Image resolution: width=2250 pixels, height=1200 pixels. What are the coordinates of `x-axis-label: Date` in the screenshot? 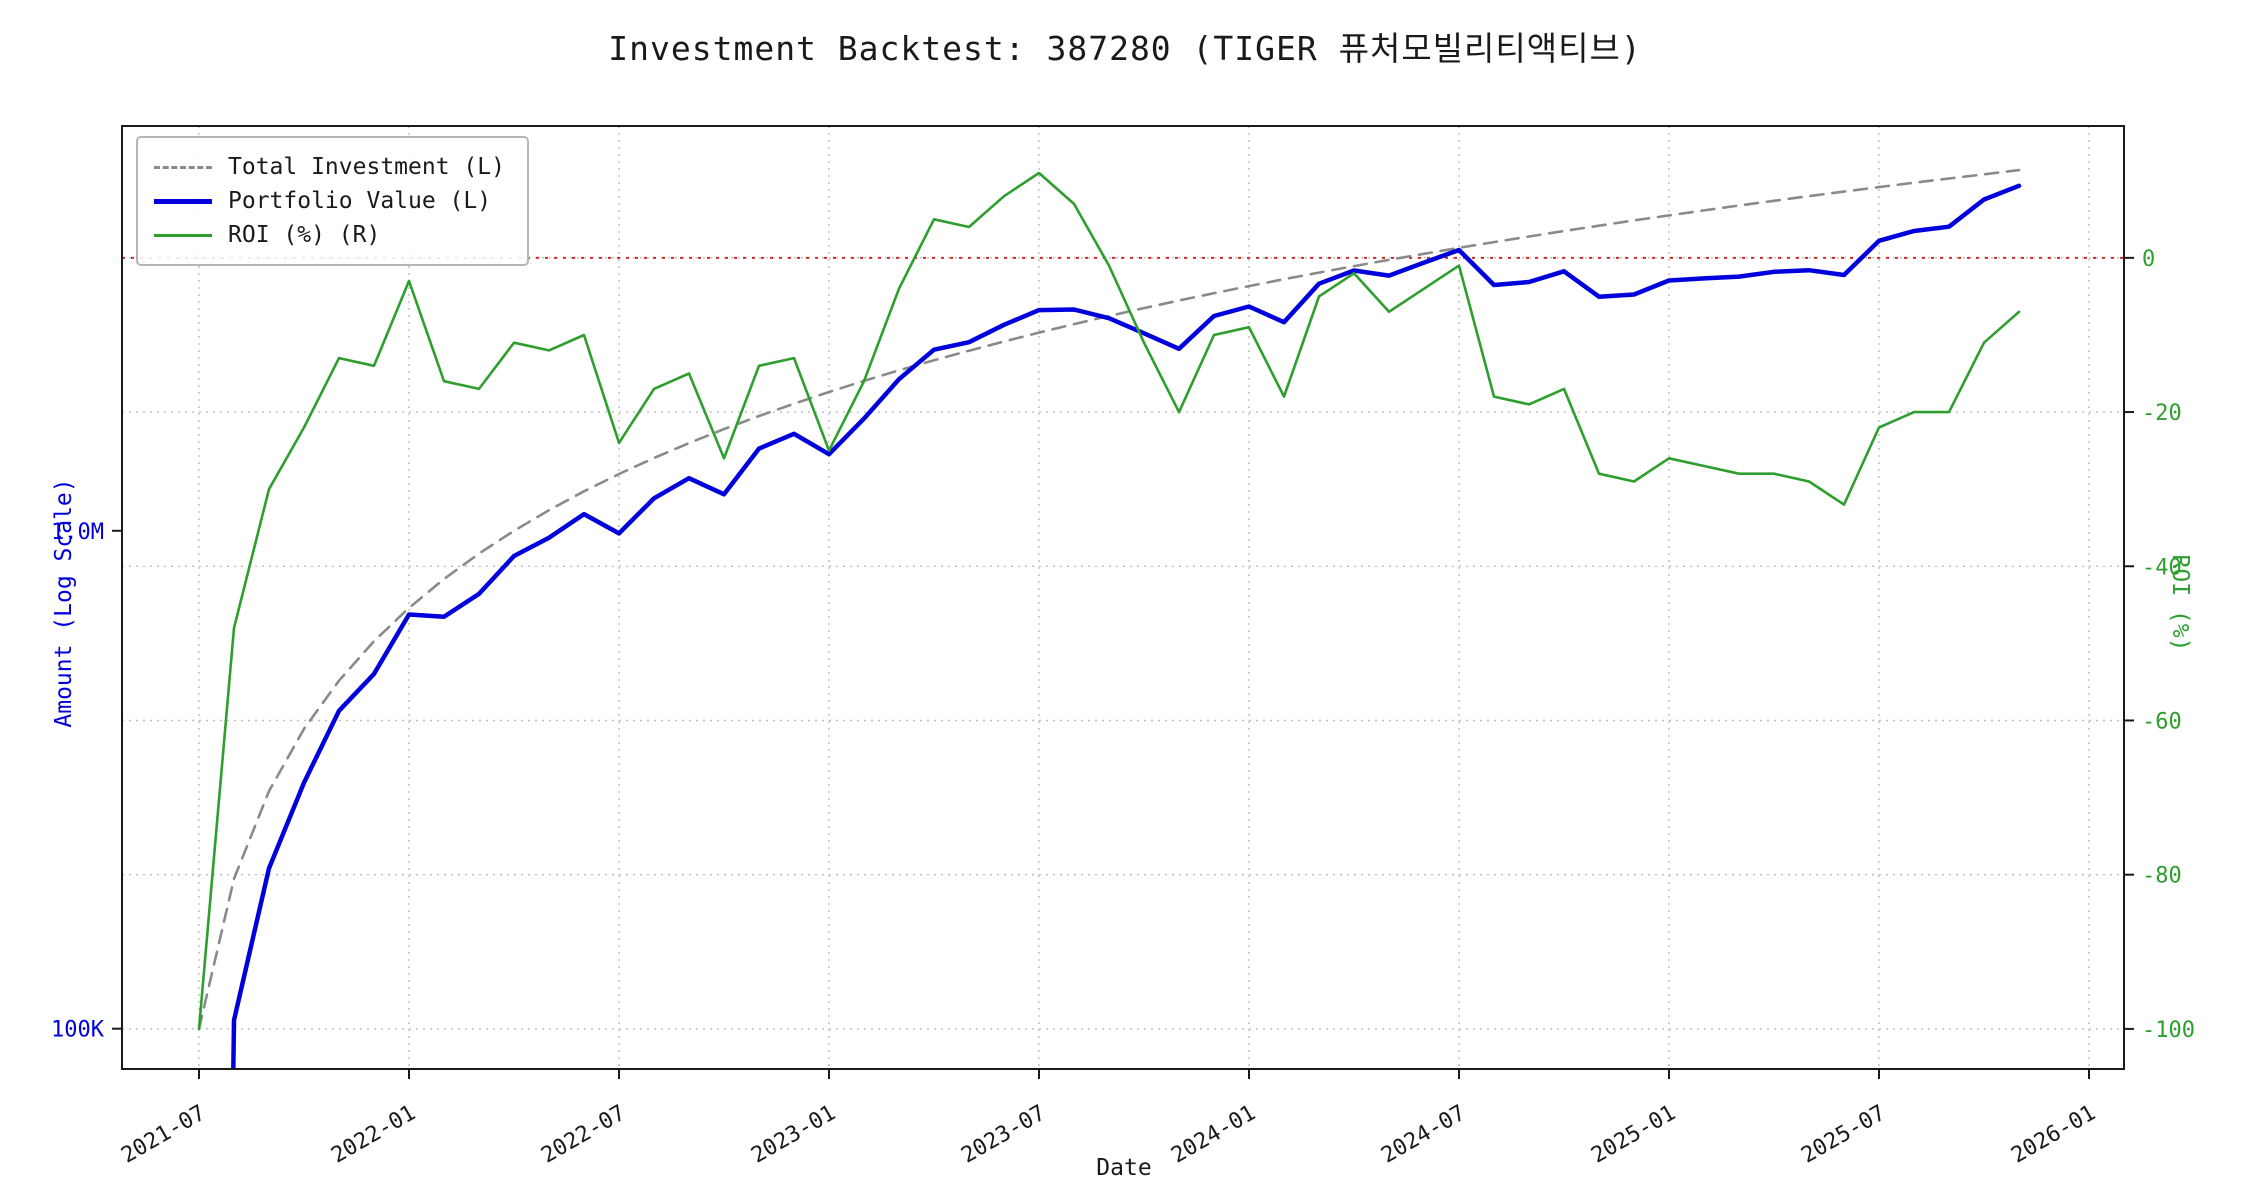 It's located at (1124, 1168).